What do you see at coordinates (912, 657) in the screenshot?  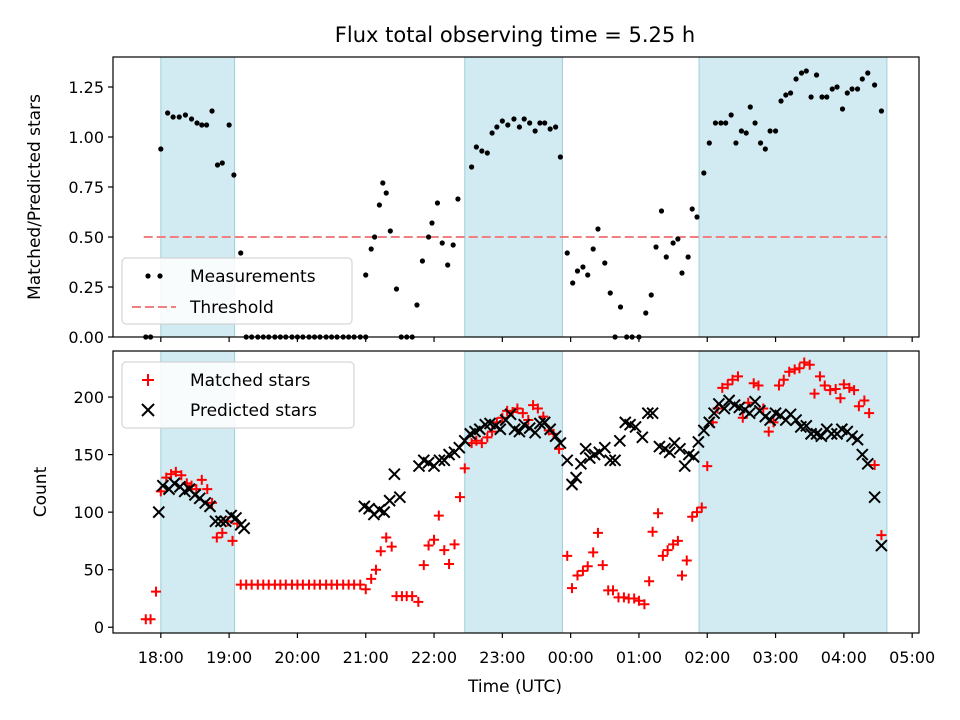 I see `x-tick-label: 05:00` at bounding box center [912, 657].